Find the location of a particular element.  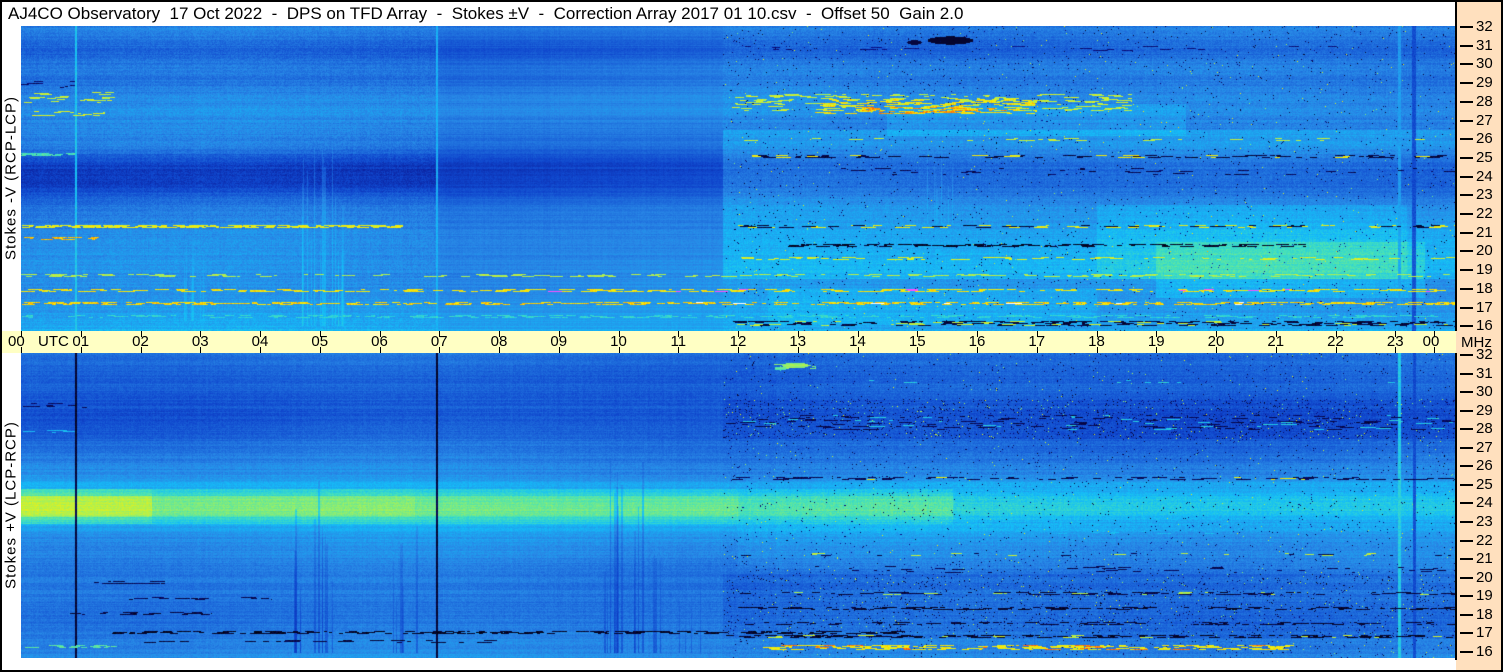

freq-tick-label: 25 is located at coordinates (1484, 484).